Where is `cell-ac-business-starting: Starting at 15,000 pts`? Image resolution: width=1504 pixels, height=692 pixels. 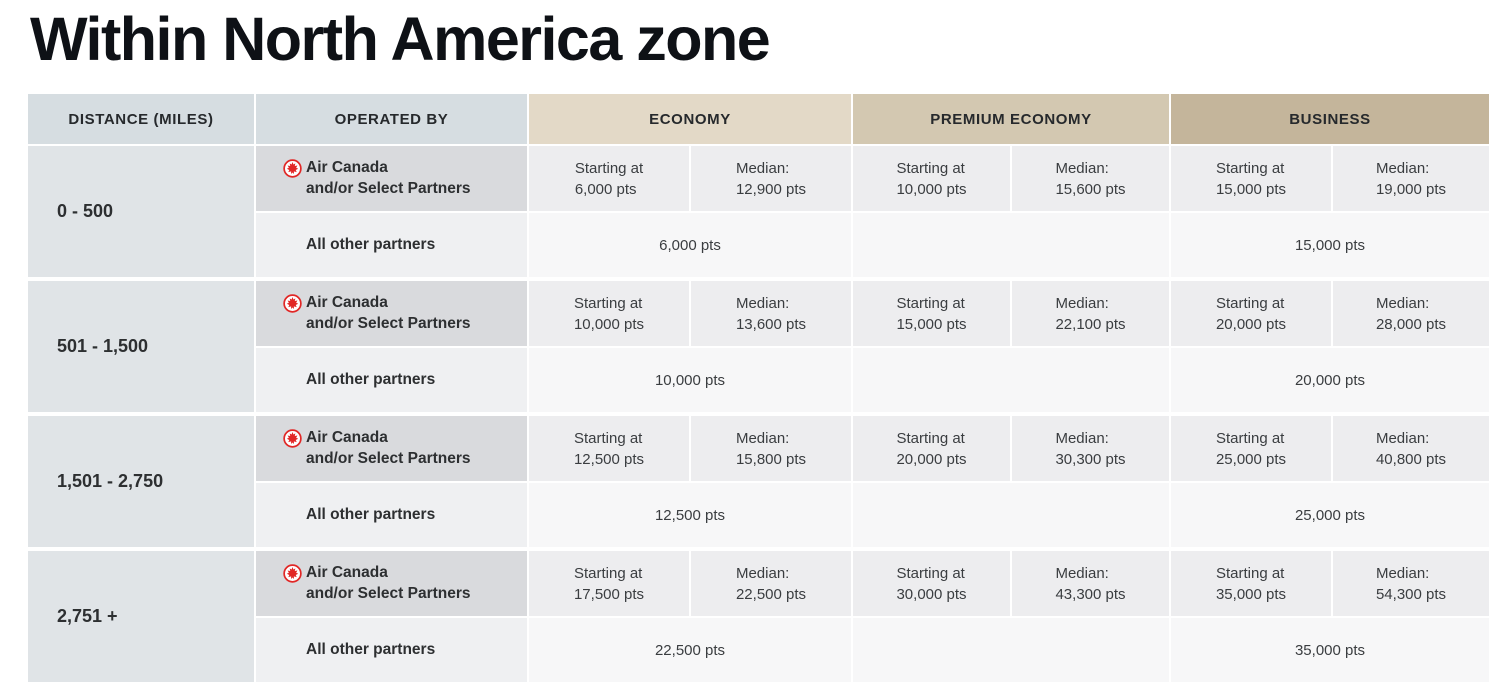
cell-ac-business-starting: Starting at 15,000 pts is located at coordinates (1251, 178).